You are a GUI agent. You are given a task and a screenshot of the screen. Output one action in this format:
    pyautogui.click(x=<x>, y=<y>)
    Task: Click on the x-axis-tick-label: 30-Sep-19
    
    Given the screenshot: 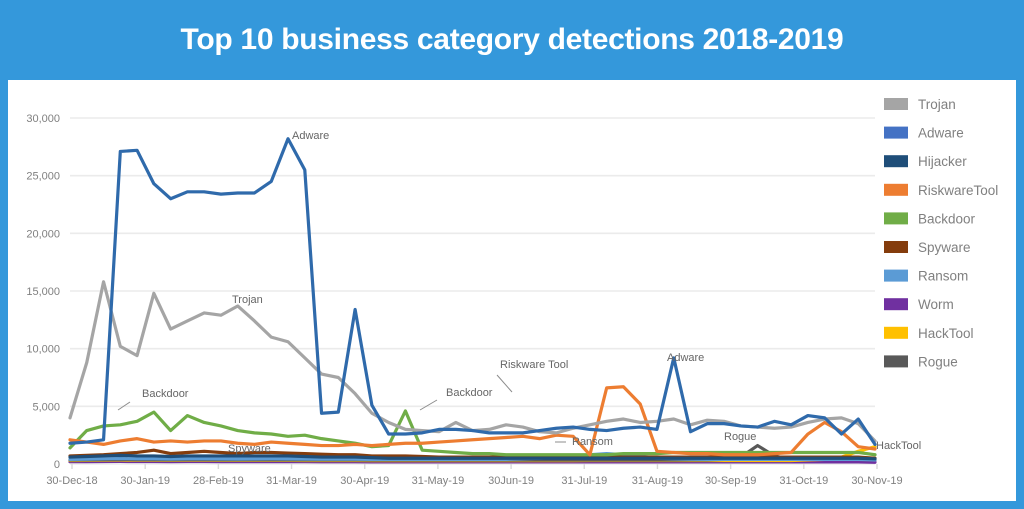 What is the action you would take?
    pyautogui.click(x=730, y=481)
    